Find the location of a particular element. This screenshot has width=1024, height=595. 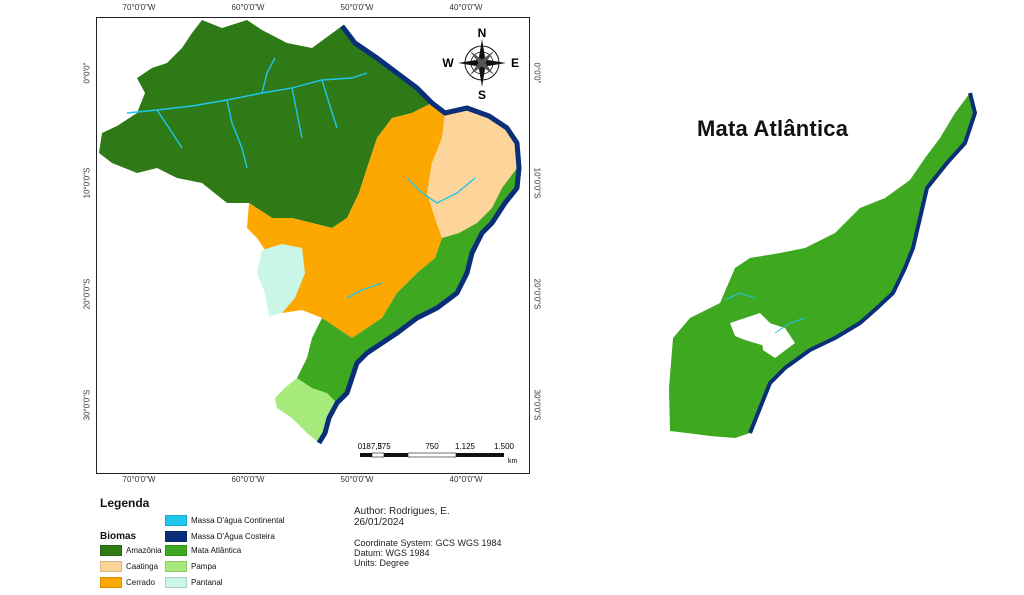

compass-rose-icon: N S E W is located at coordinates (480, 64).